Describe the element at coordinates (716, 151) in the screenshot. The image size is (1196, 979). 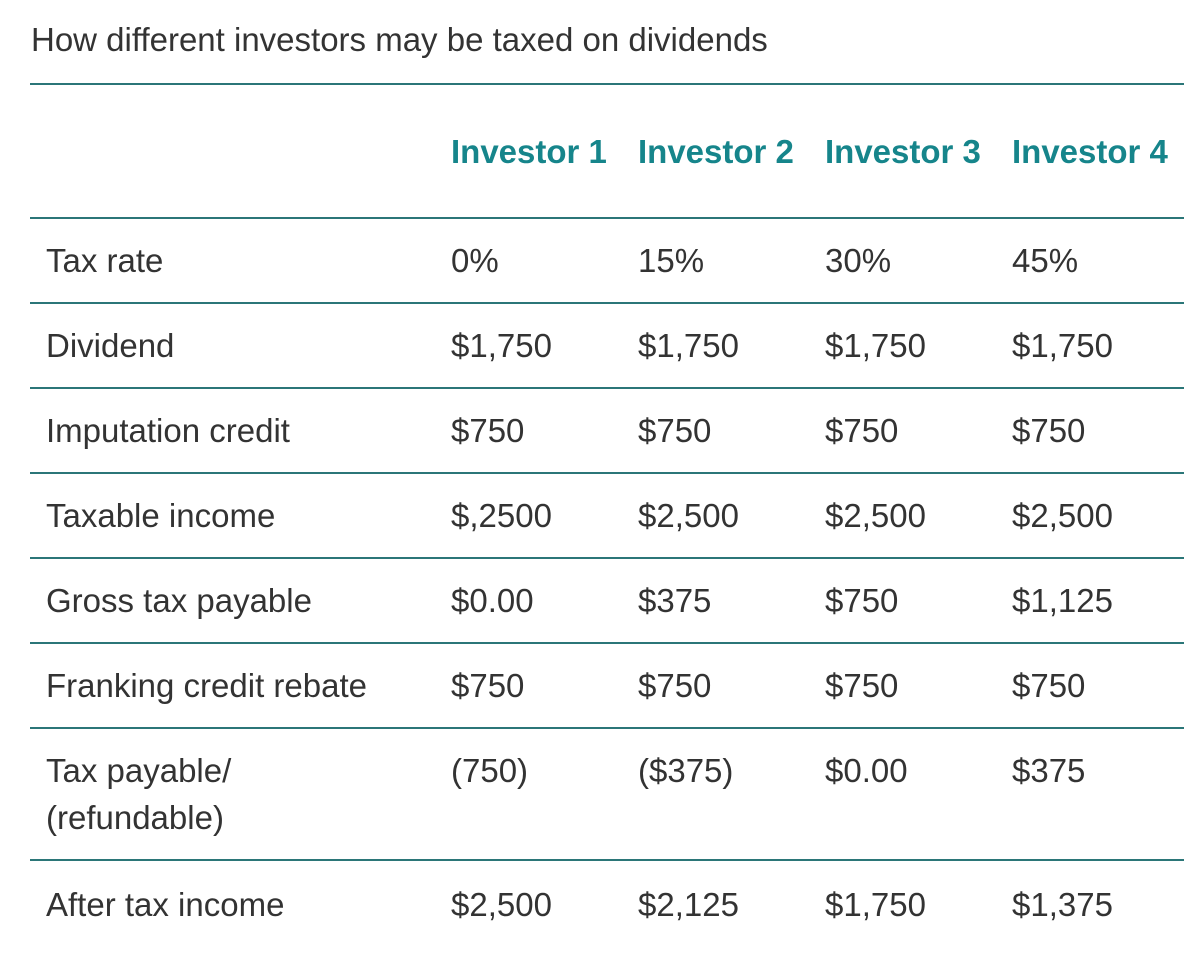
I see `header-investor-2: Investor 2` at that location.